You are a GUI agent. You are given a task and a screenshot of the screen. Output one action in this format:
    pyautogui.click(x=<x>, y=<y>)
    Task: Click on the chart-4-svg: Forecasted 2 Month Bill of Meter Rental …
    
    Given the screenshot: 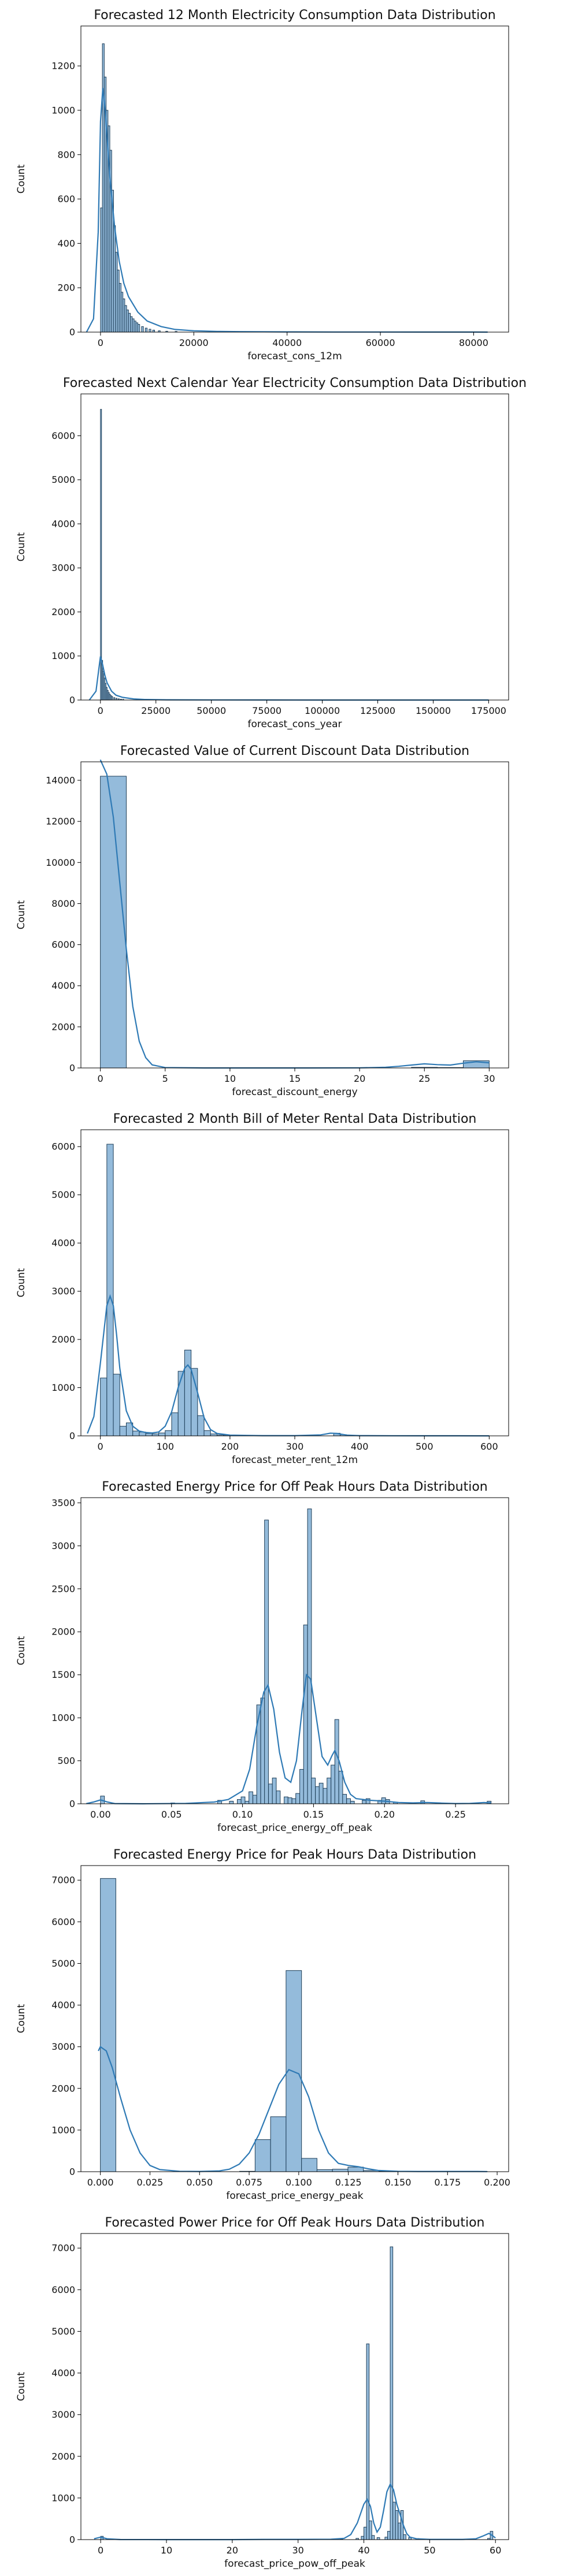 What is the action you would take?
    pyautogui.click(x=262, y=1289)
    